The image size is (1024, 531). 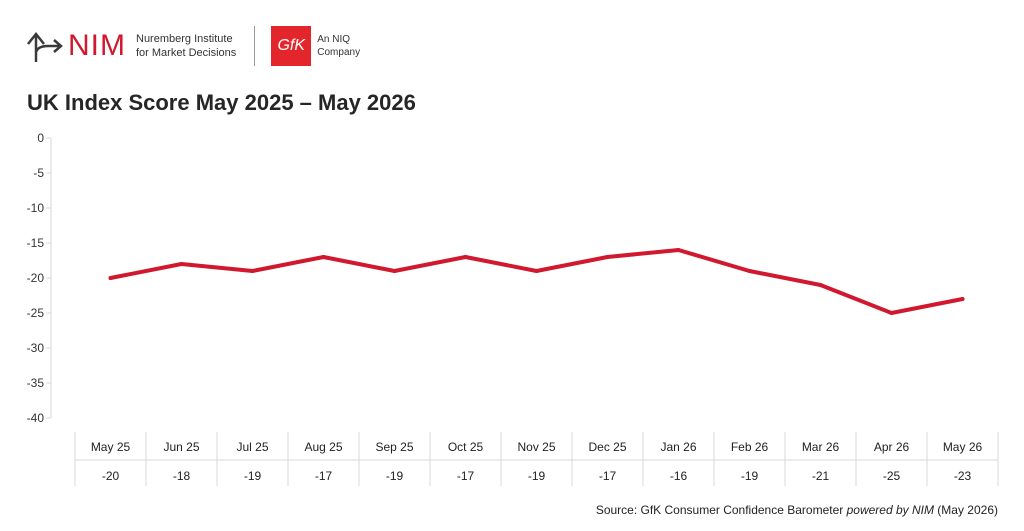 I want to click on data-table-value: -16, so click(x=679, y=476).